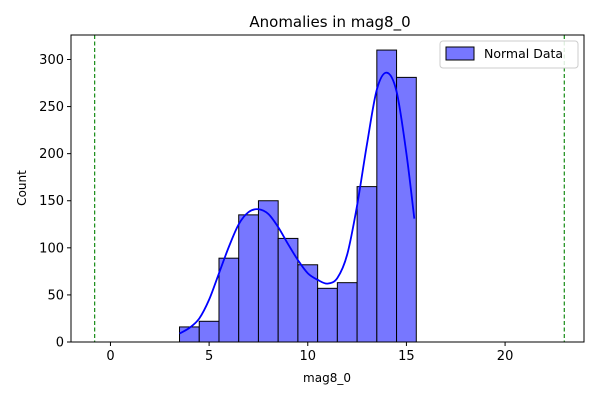 This screenshot has height=400, width=600. I want to click on x-axis-ticks: 0 5 10 15 20, so click(309, 353).